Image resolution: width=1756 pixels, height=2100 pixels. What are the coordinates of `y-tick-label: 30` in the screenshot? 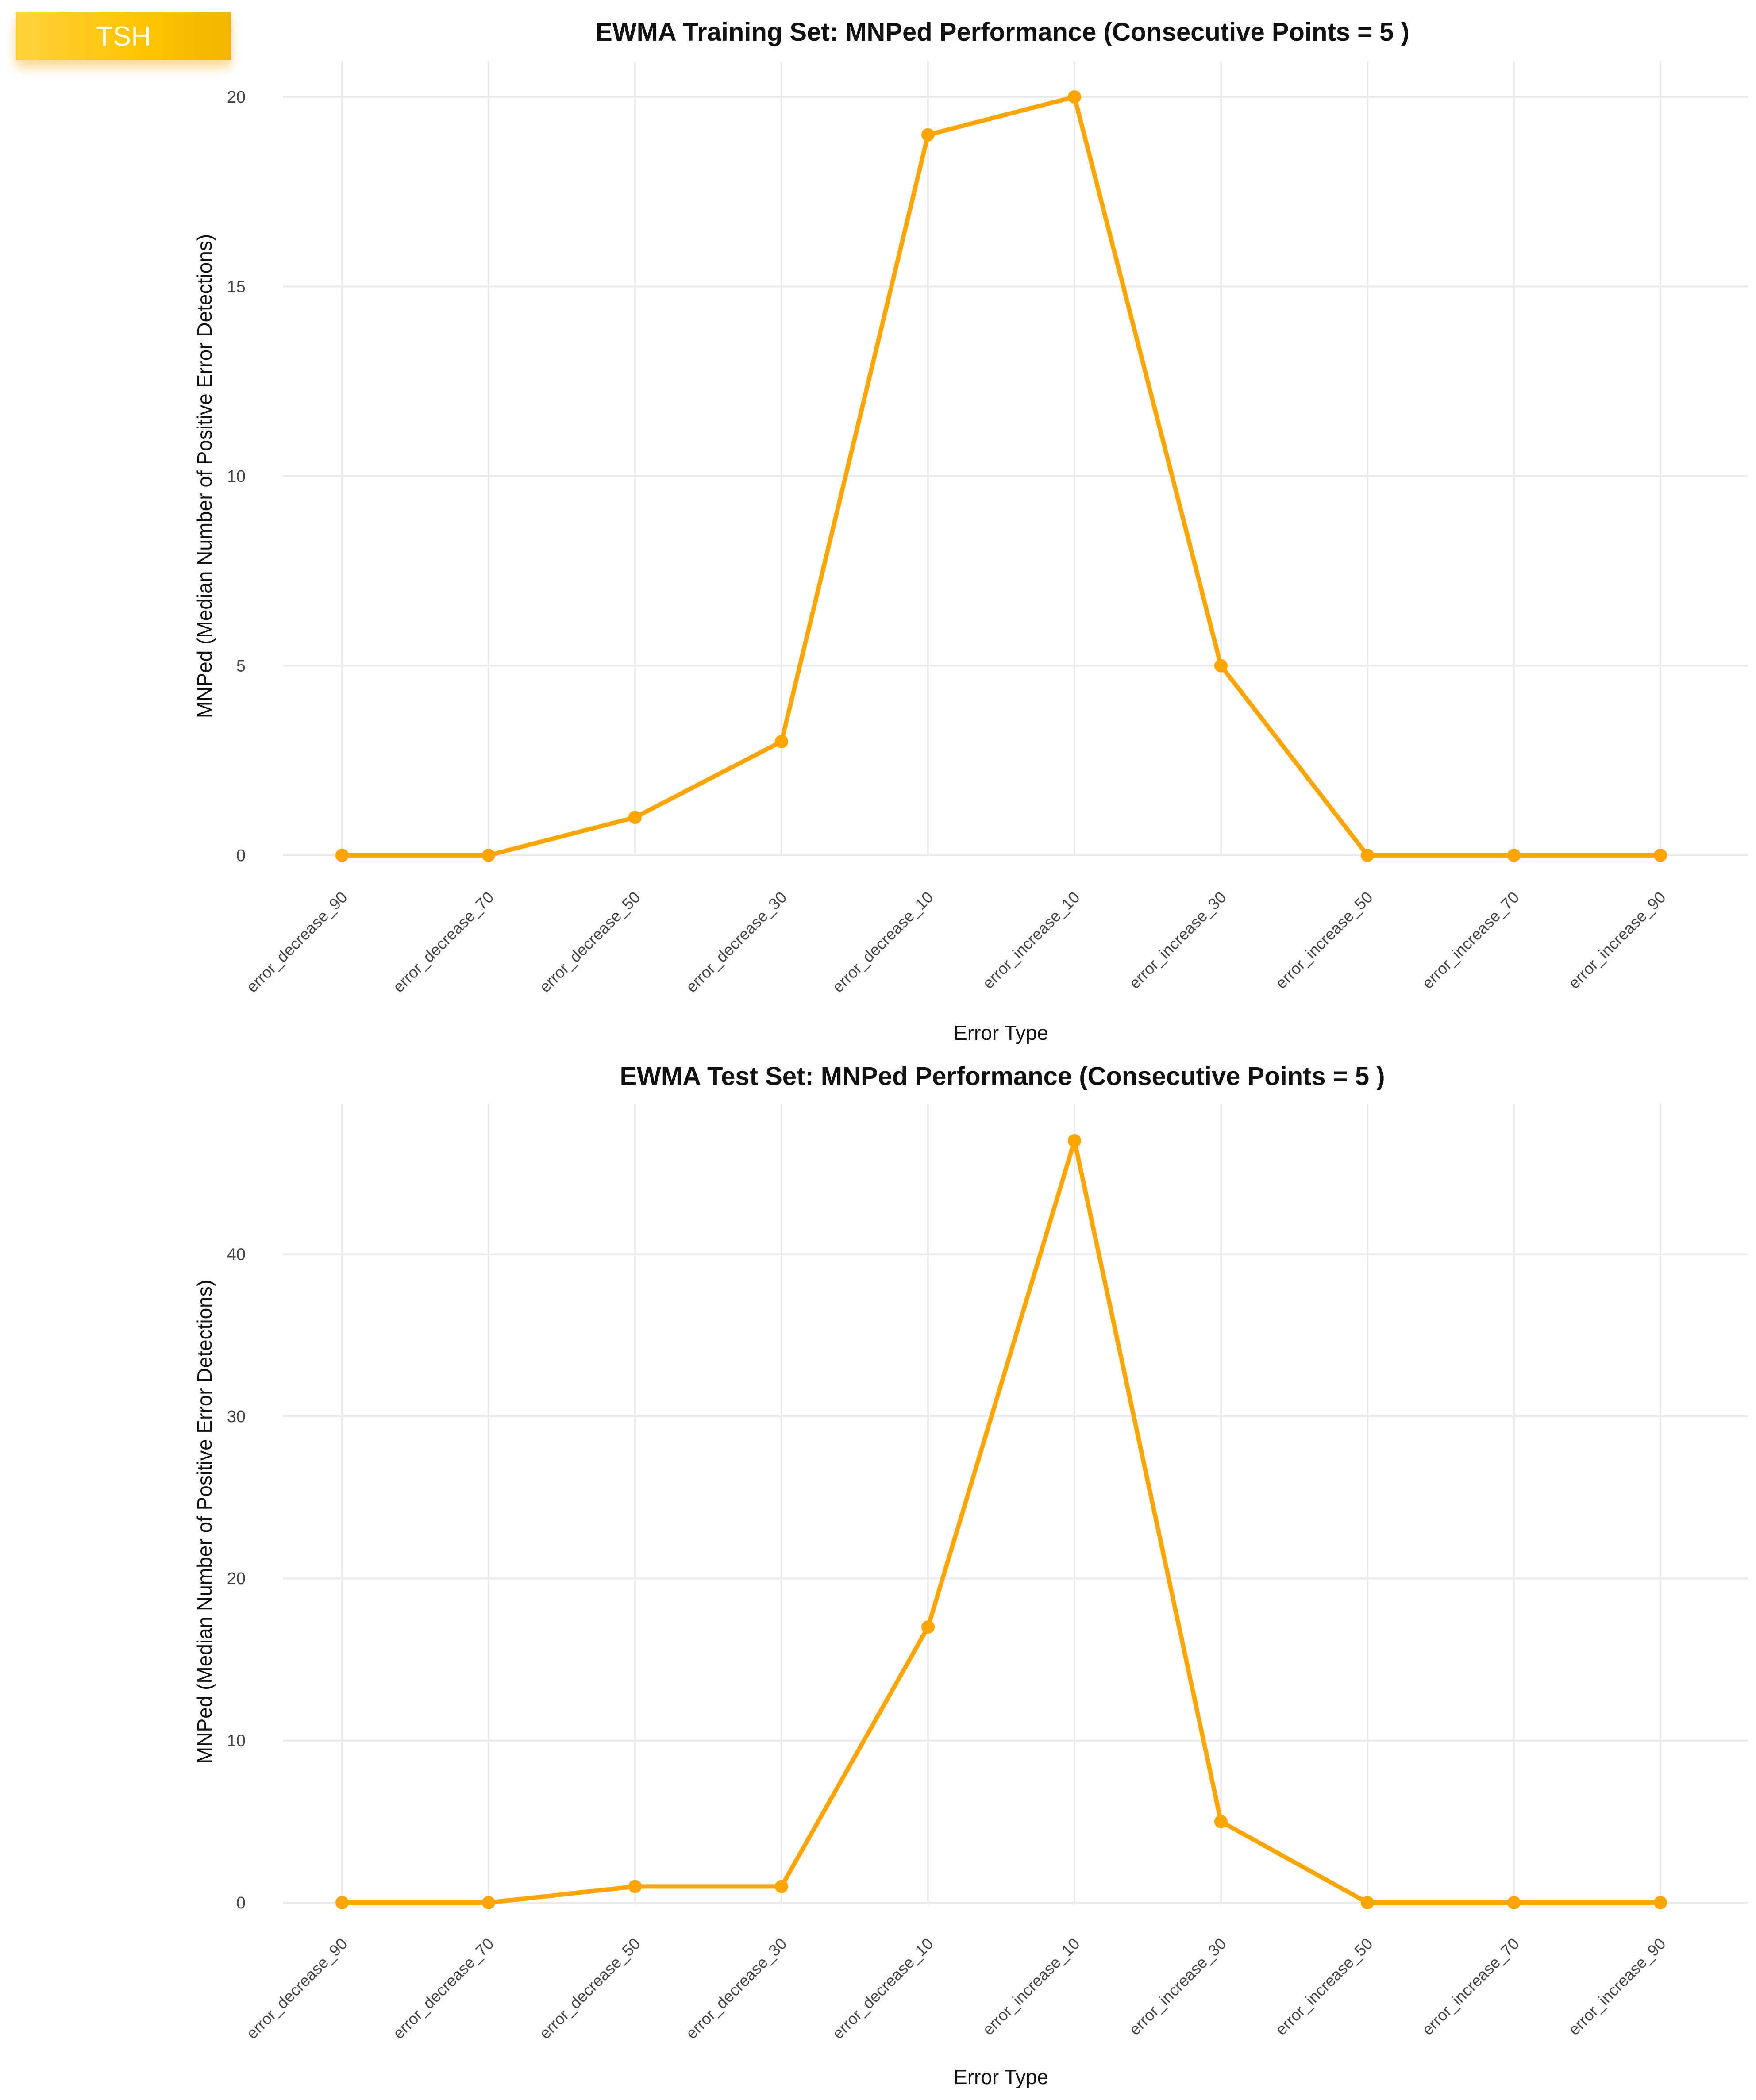 It's located at (237, 1417).